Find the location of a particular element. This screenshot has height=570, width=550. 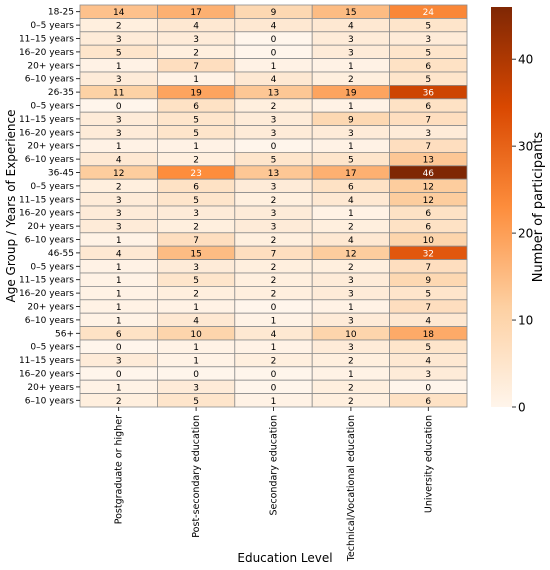

colorbar-tick-label: 40 is located at coordinates (525, 60).